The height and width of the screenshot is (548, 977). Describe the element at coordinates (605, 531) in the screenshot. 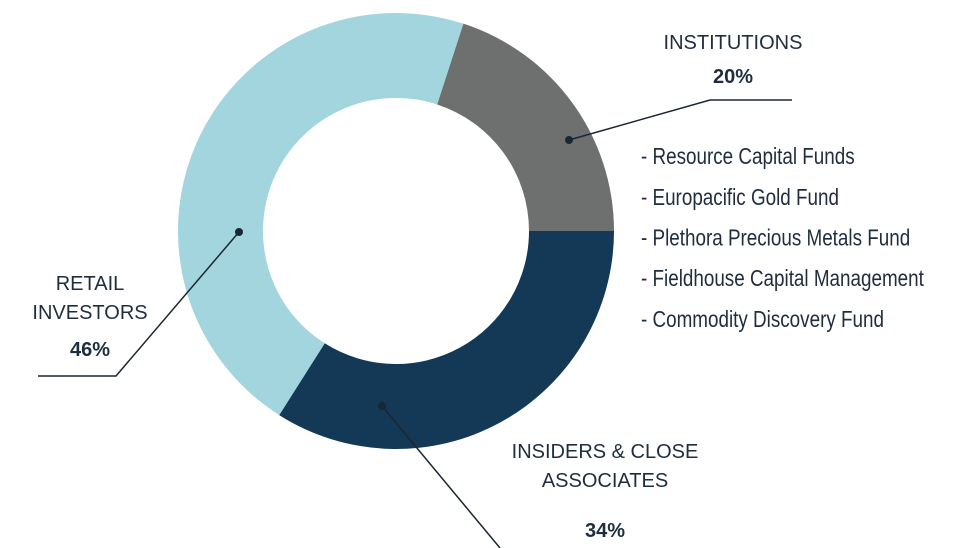

I see `value-label: 34%` at that location.